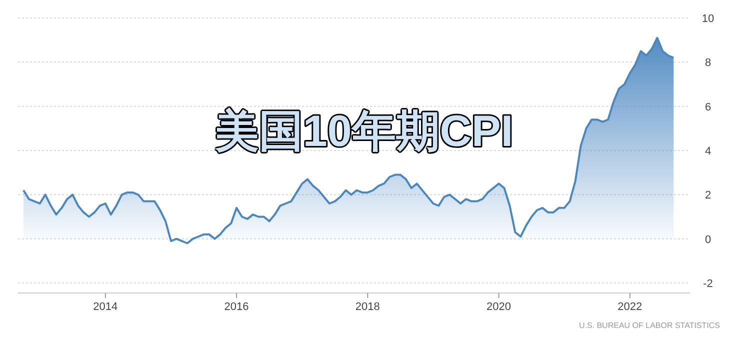 The width and height of the screenshot is (730, 340). What do you see at coordinates (499, 307) in the screenshot?
I see `x-tick-label: 2020` at bounding box center [499, 307].